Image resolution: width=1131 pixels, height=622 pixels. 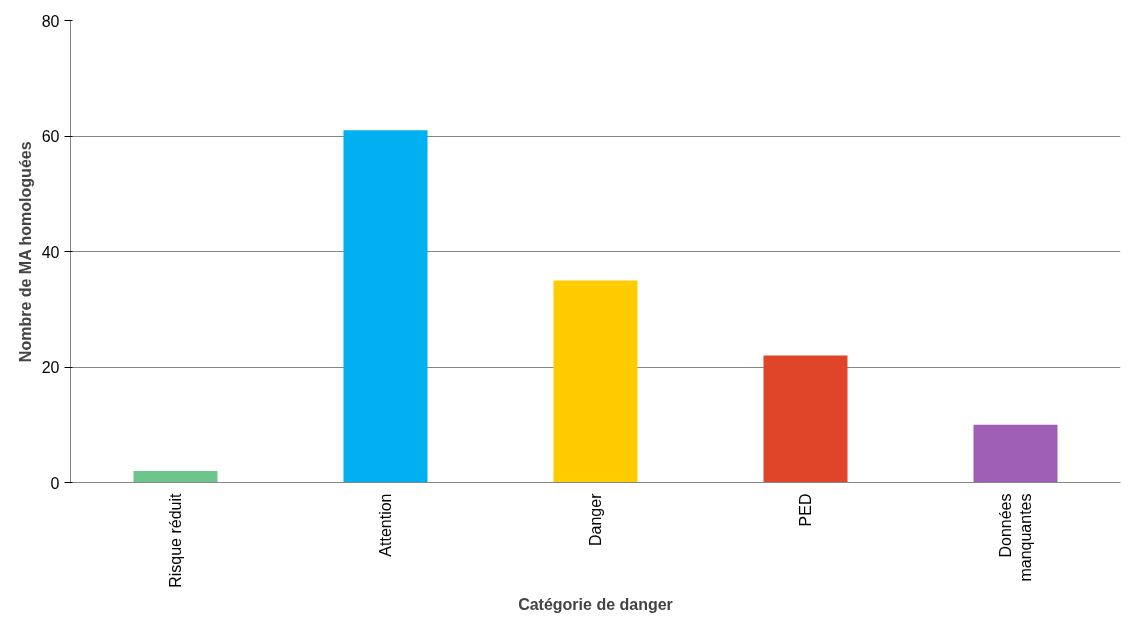 I want to click on x-tick-label: PED, so click(x=805, y=510).